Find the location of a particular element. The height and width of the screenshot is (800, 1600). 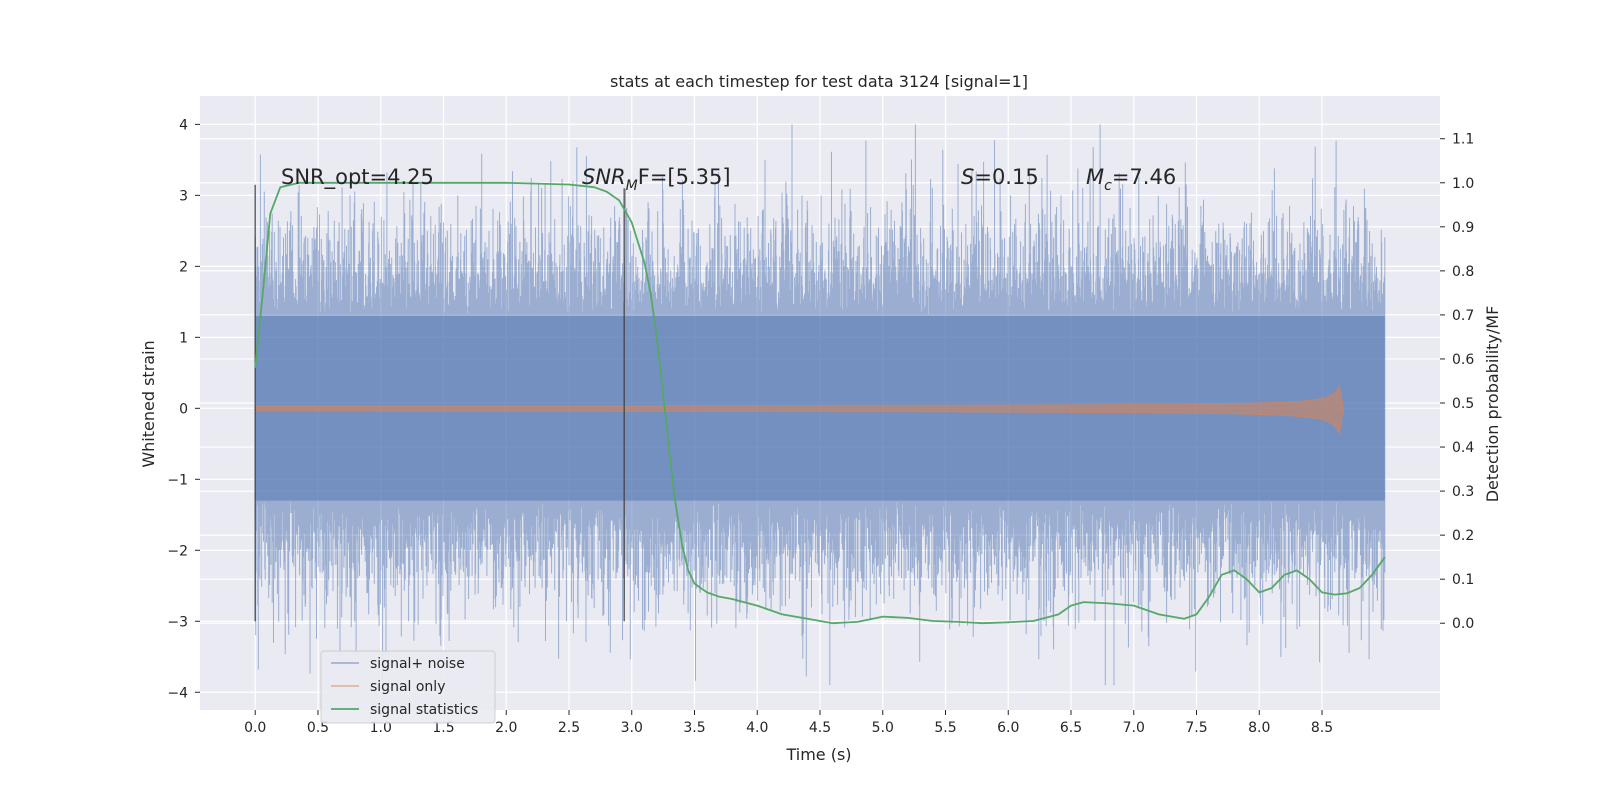

legend-label-signal-noise: signal+ noise is located at coordinates (417, 664).